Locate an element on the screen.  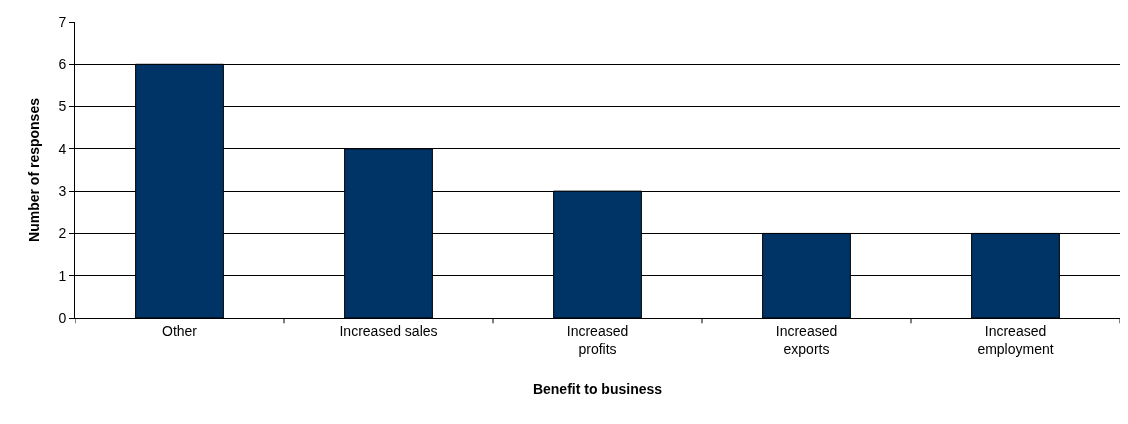
x-axis-title: Benefit to business is located at coordinates (597, 389).